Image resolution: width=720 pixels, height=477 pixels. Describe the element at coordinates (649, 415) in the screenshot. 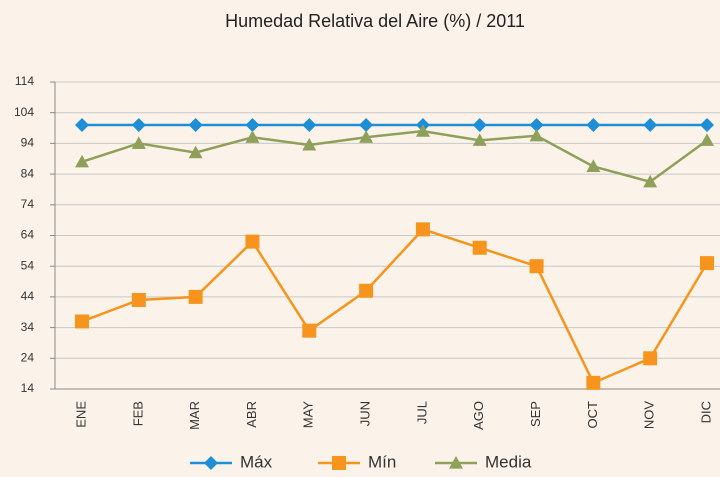

I see `x-tick-label: NOV` at that location.